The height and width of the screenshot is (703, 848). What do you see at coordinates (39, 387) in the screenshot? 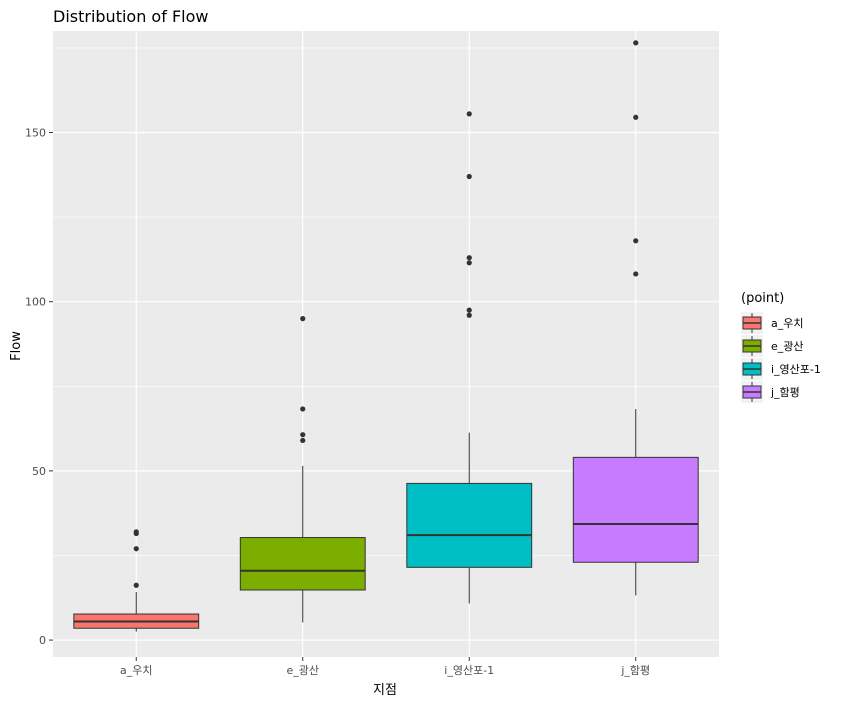
I see `y-axis-ticks: 0 50 100 150` at bounding box center [39, 387].